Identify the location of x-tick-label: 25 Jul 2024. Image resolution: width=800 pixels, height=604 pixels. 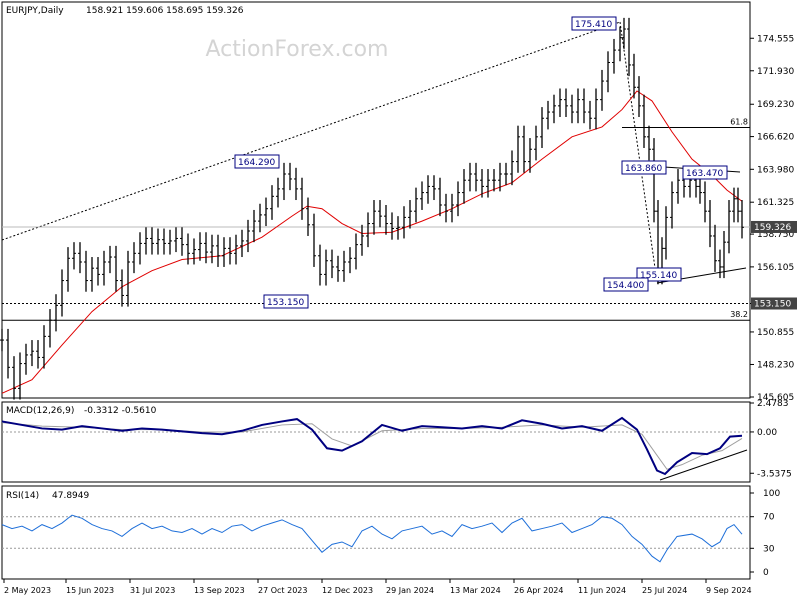
(664, 590).